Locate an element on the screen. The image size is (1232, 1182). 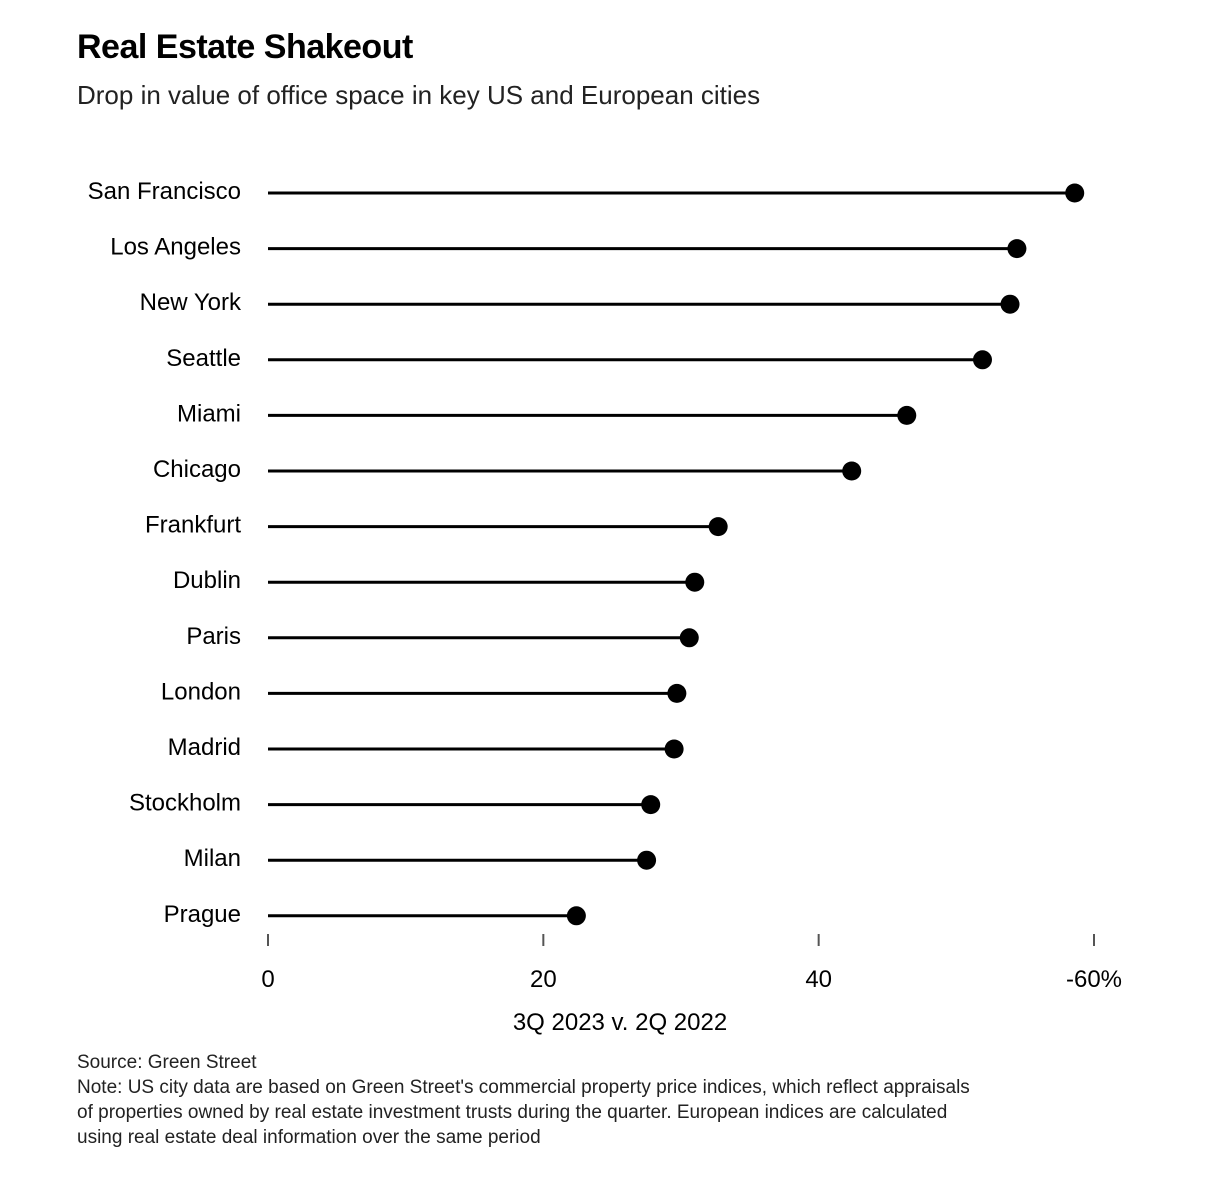
category-label-new-york: New York is located at coordinates (191, 302).